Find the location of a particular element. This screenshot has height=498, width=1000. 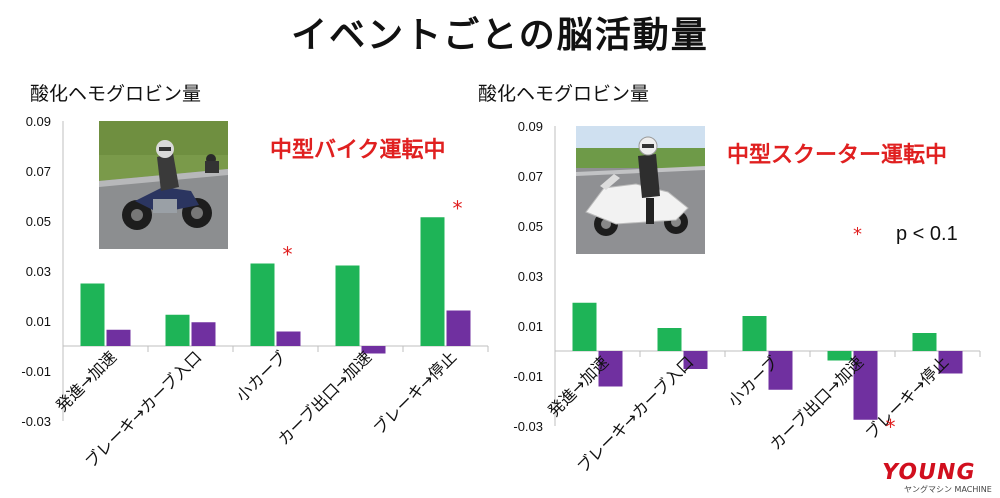

chart-annotation: 中型スクーター運転中 is located at coordinates (837, 155).